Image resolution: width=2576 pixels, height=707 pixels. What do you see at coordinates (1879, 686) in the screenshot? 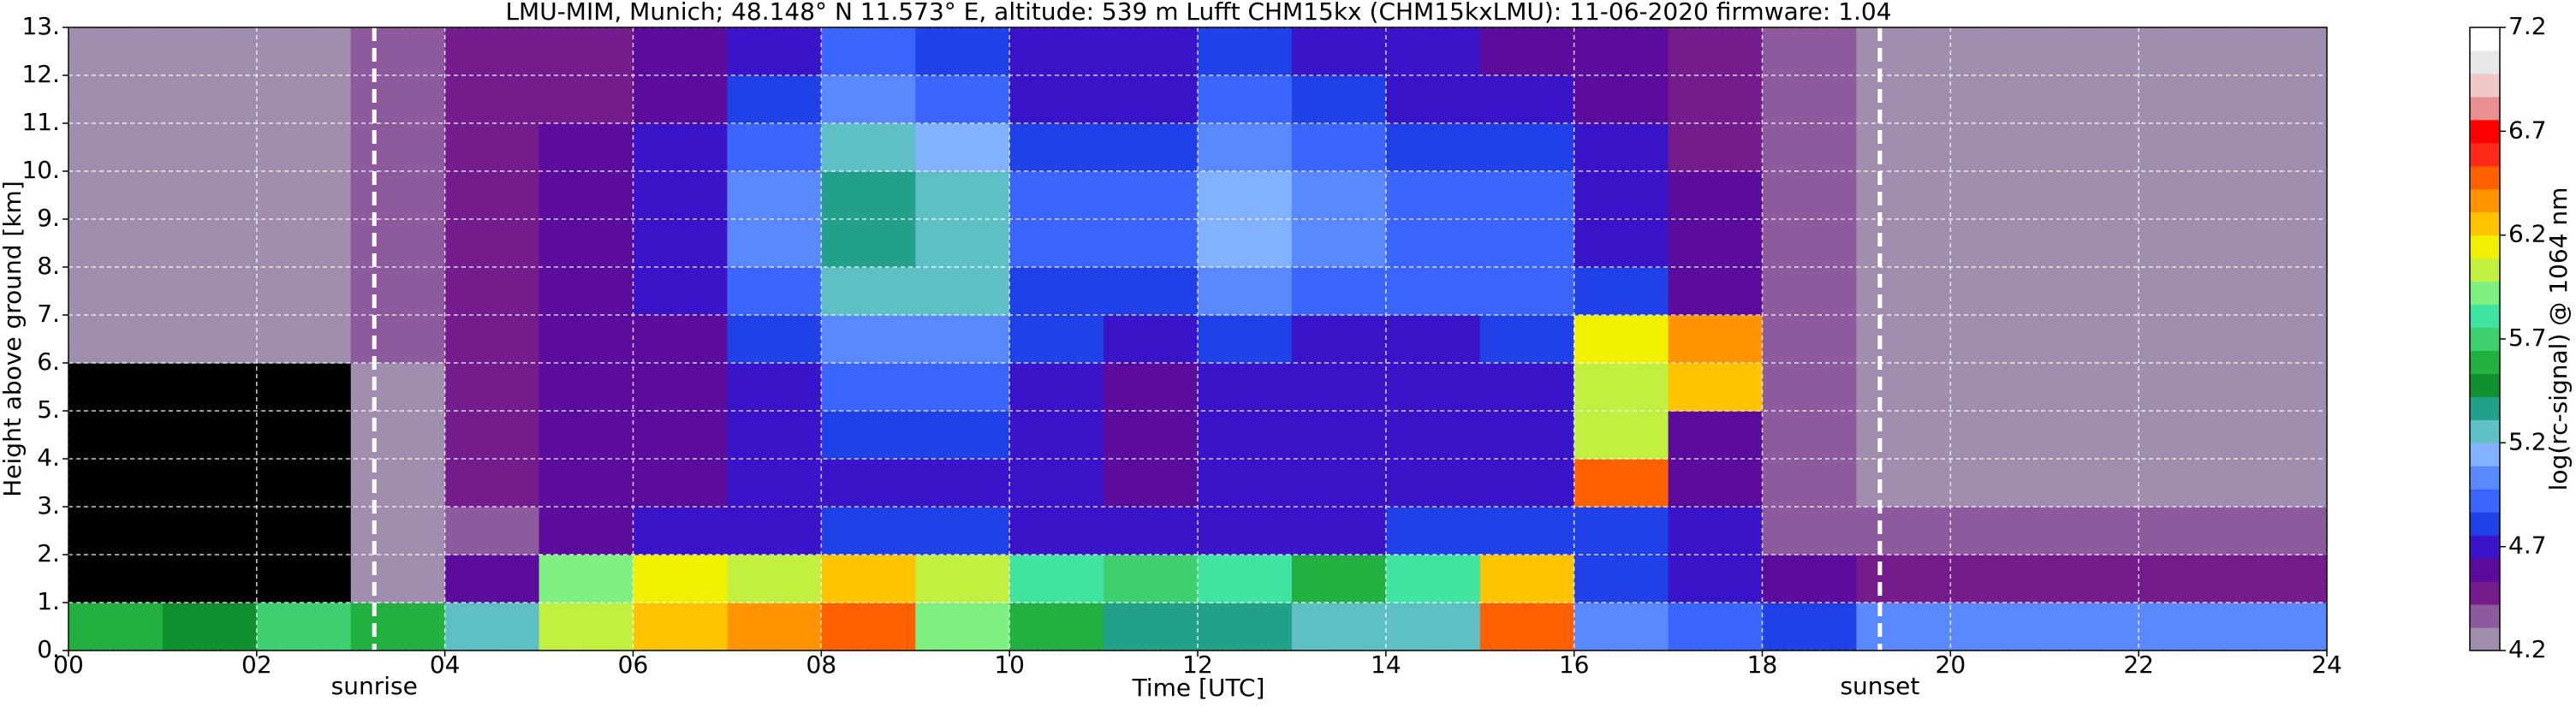
I see `event-label: sunset` at bounding box center [1879, 686].